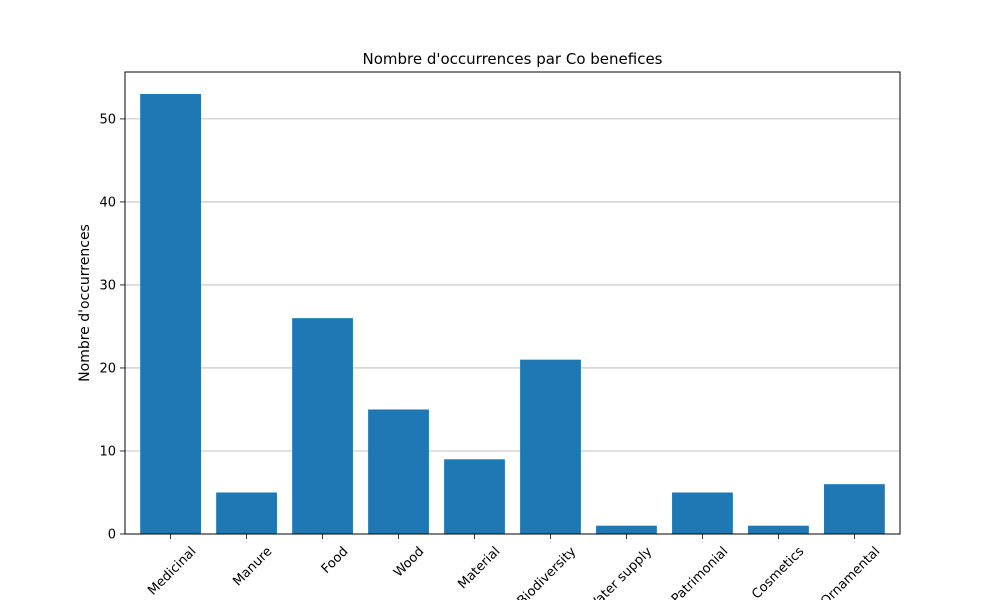 The width and height of the screenshot is (1000, 604). What do you see at coordinates (107, 451) in the screenshot?
I see `y-tick-label: 10` at bounding box center [107, 451].